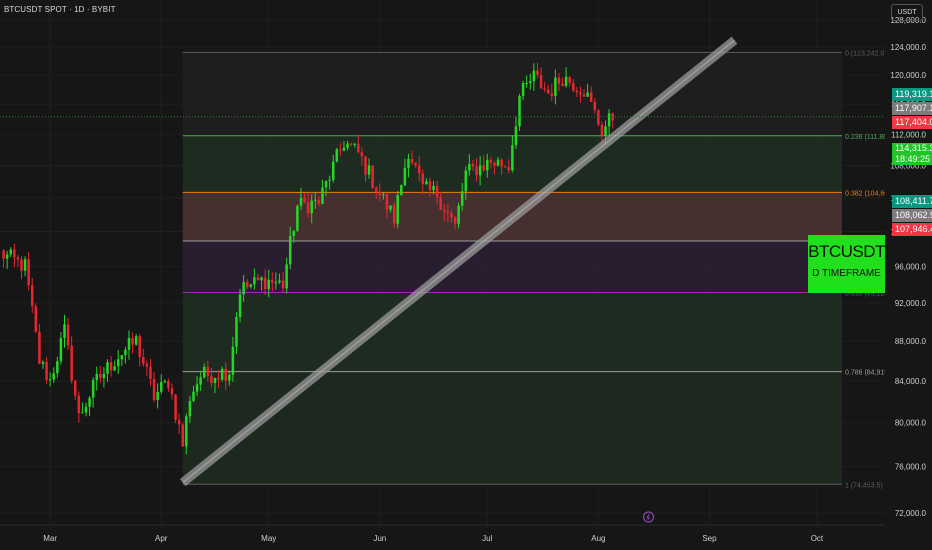  I want to click on price-badge: 114,315.3 18:49:25, so click(912, 154).